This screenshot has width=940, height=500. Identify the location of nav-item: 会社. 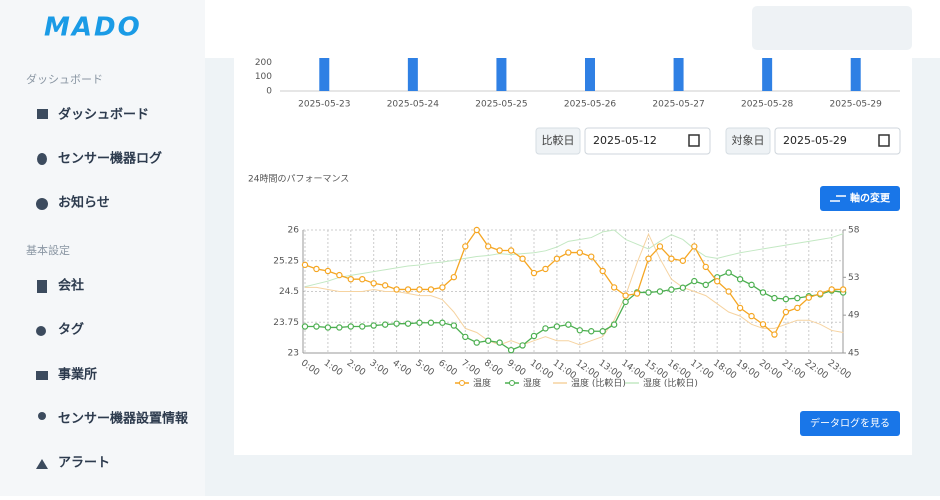
(60, 286).